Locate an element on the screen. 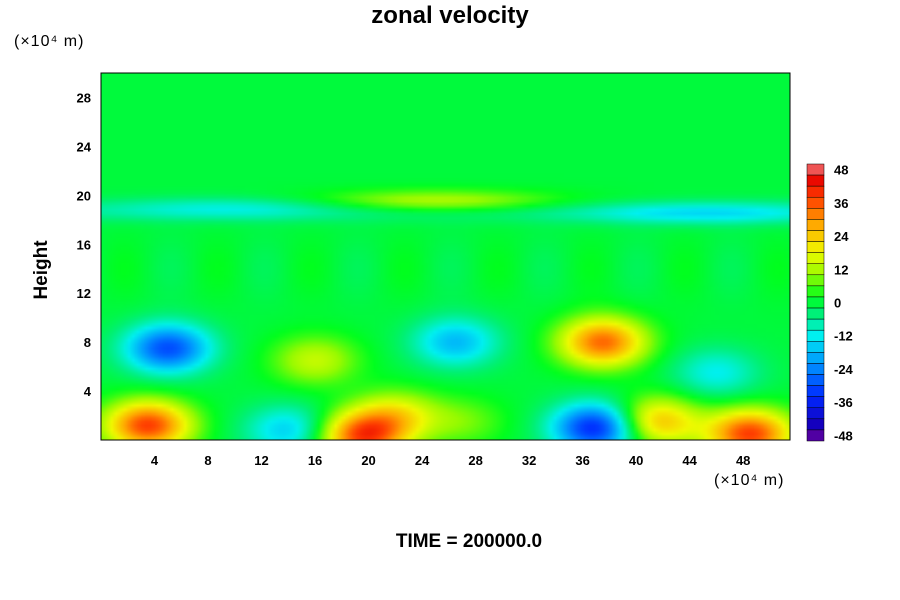 This screenshot has height=600, width=900. chart-title: zonal velocity is located at coordinates (450, 15).